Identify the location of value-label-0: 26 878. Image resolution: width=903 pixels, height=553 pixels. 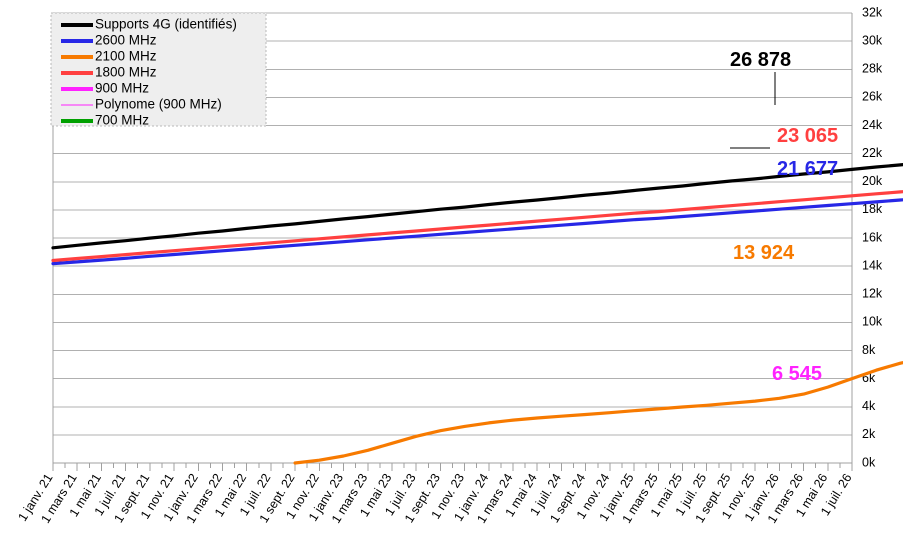
(760, 60).